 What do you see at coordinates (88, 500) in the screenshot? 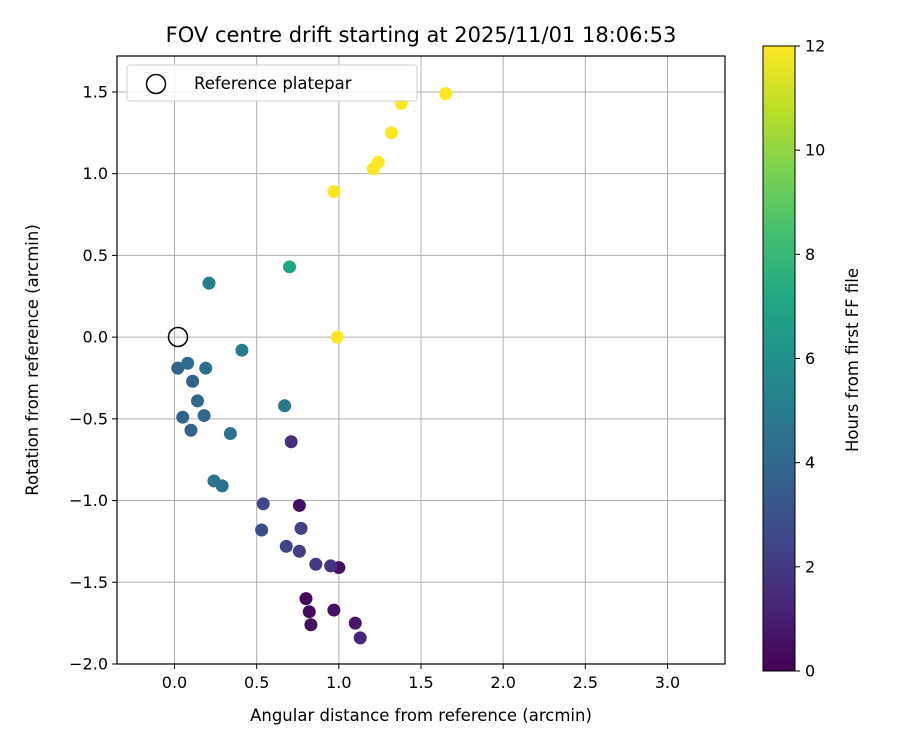
I see `y-tick-label: −1.0` at bounding box center [88, 500].